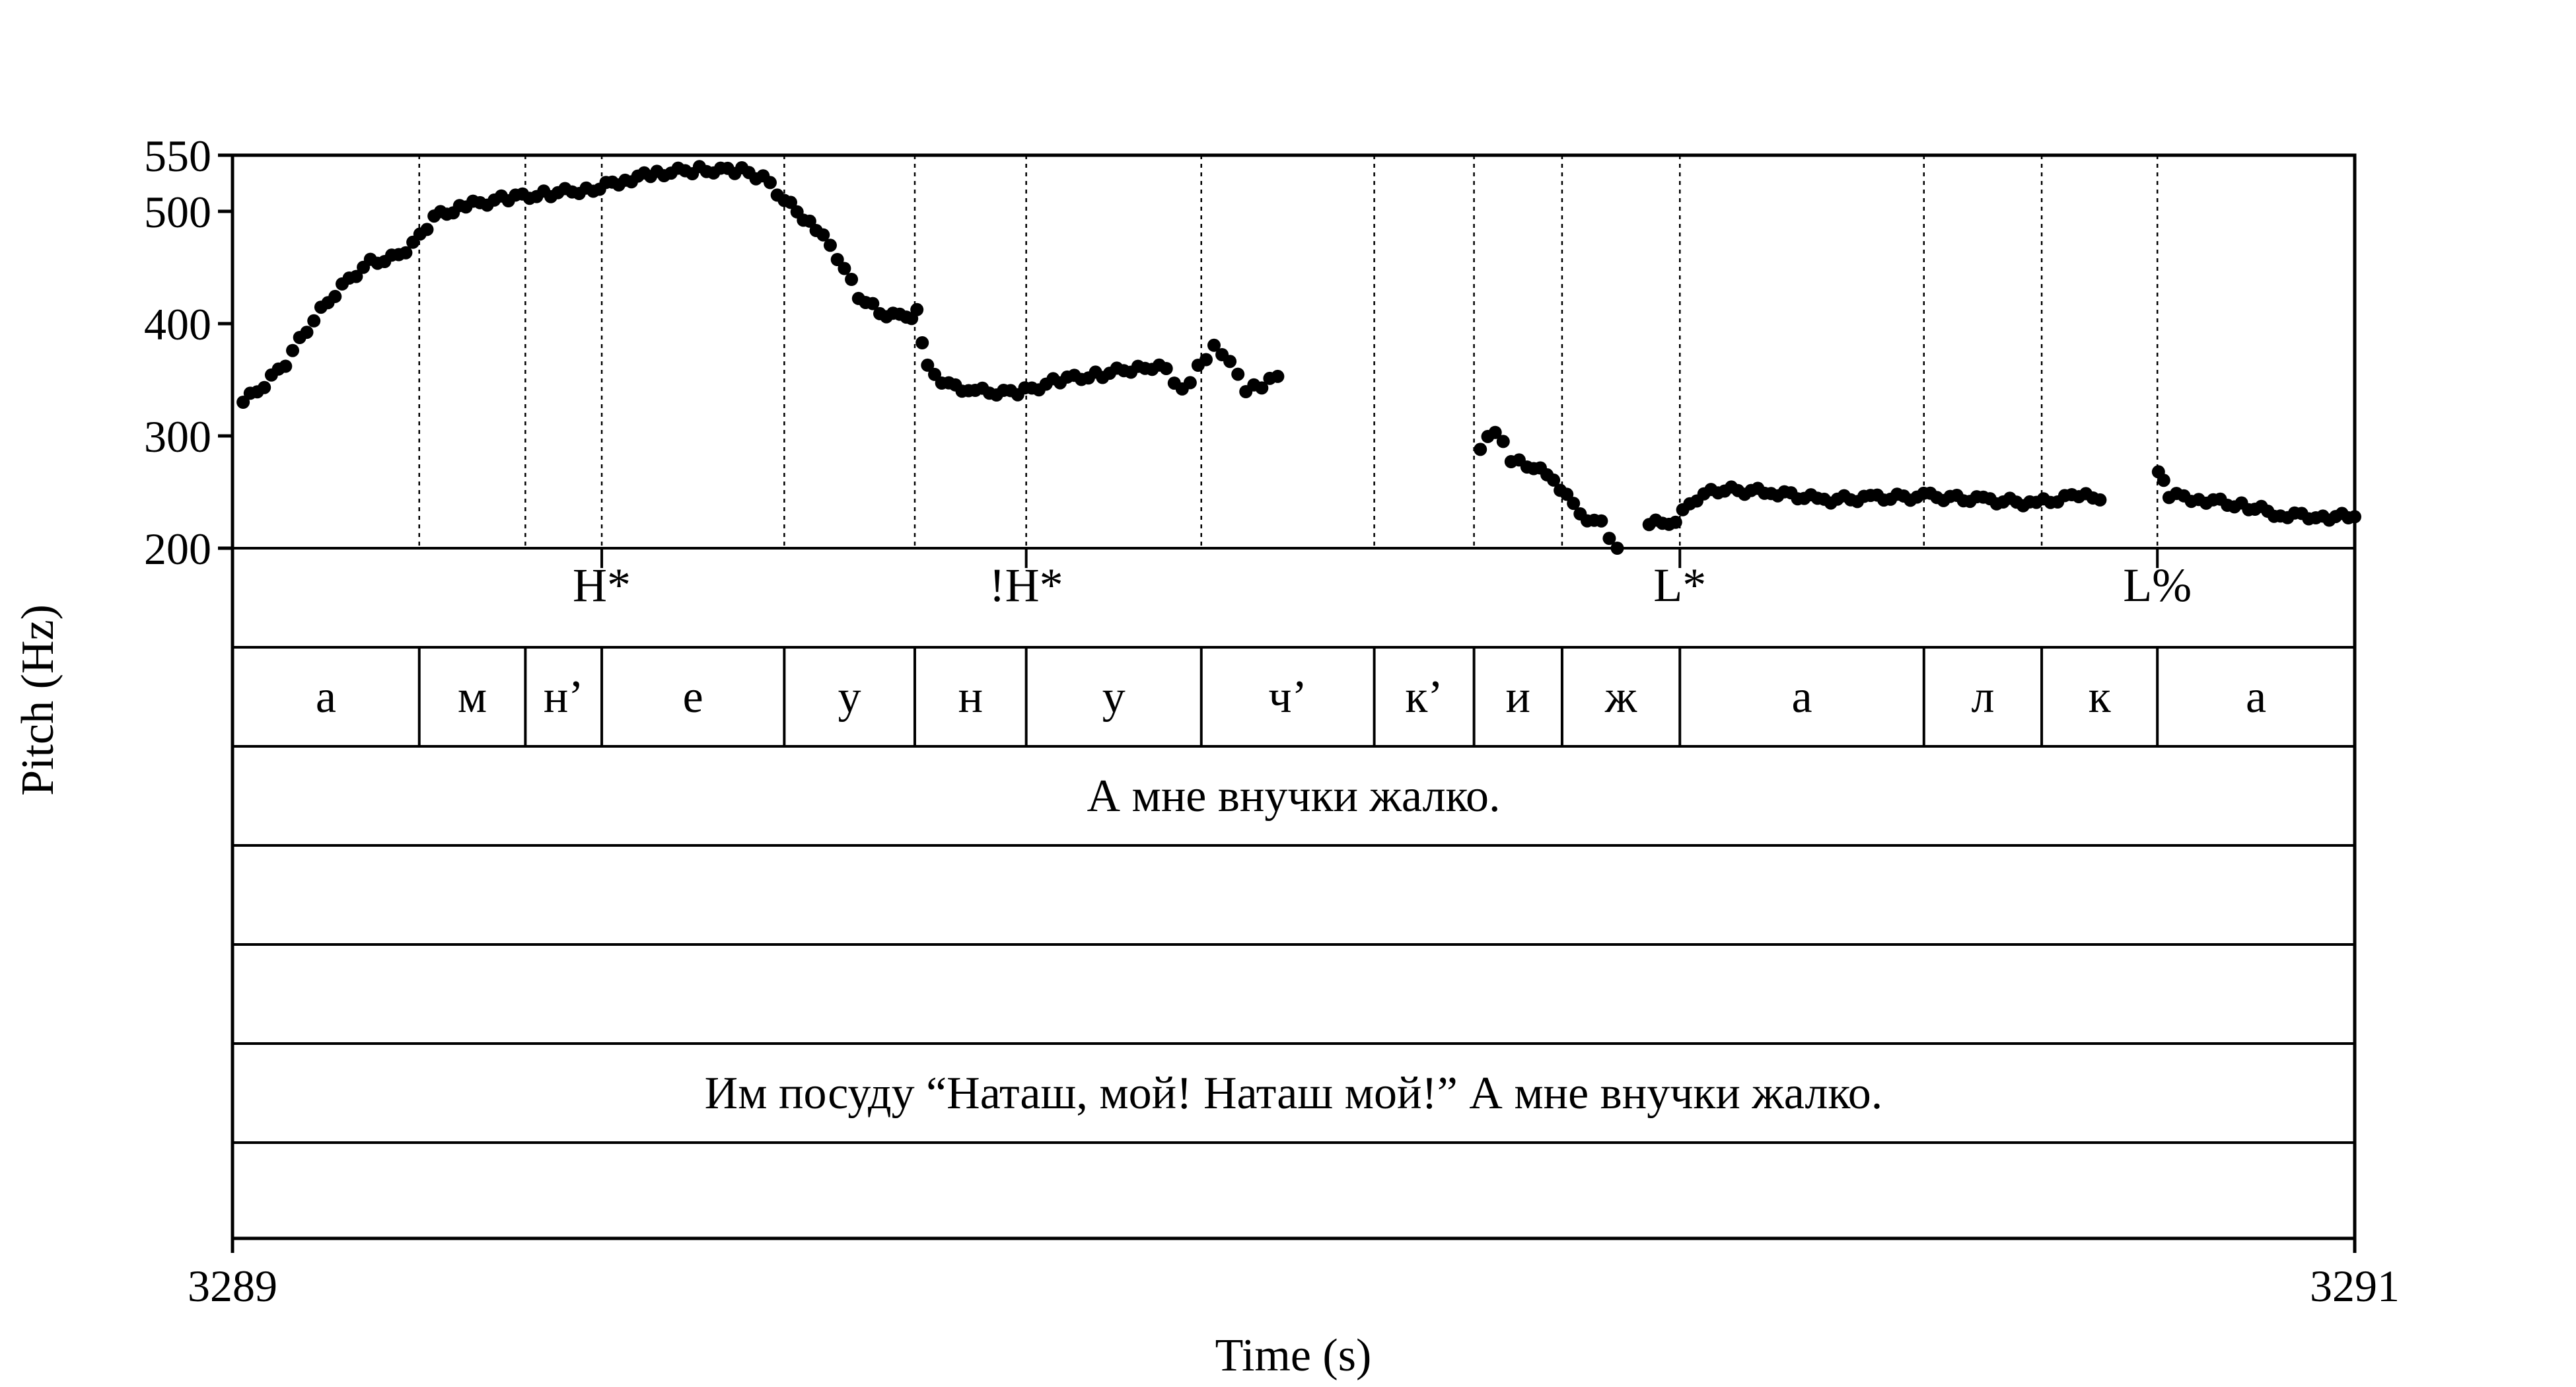 The height and width of the screenshot is (1387, 2576). What do you see at coordinates (1424, 697) in the screenshot?
I see `segment-label: к’` at bounding box center [1424, 697].